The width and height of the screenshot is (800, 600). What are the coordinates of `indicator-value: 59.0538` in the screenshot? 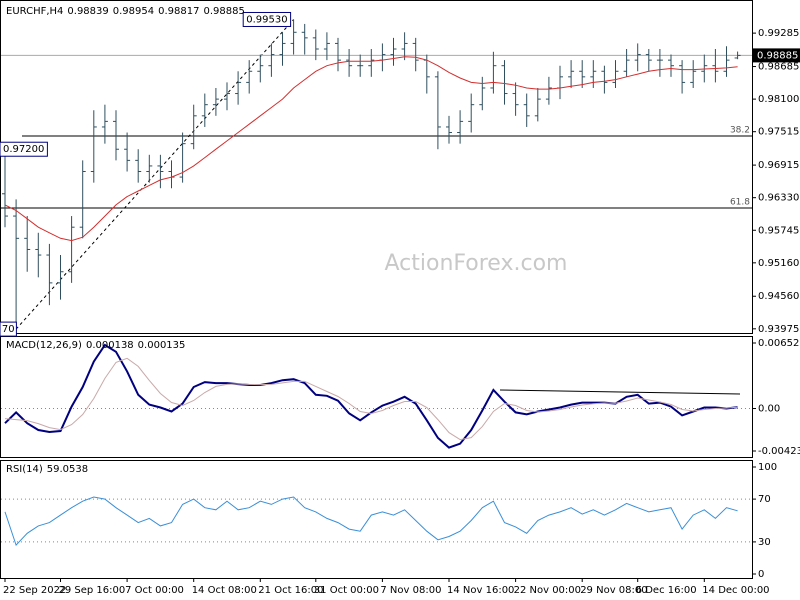 It's located at (67, 469).